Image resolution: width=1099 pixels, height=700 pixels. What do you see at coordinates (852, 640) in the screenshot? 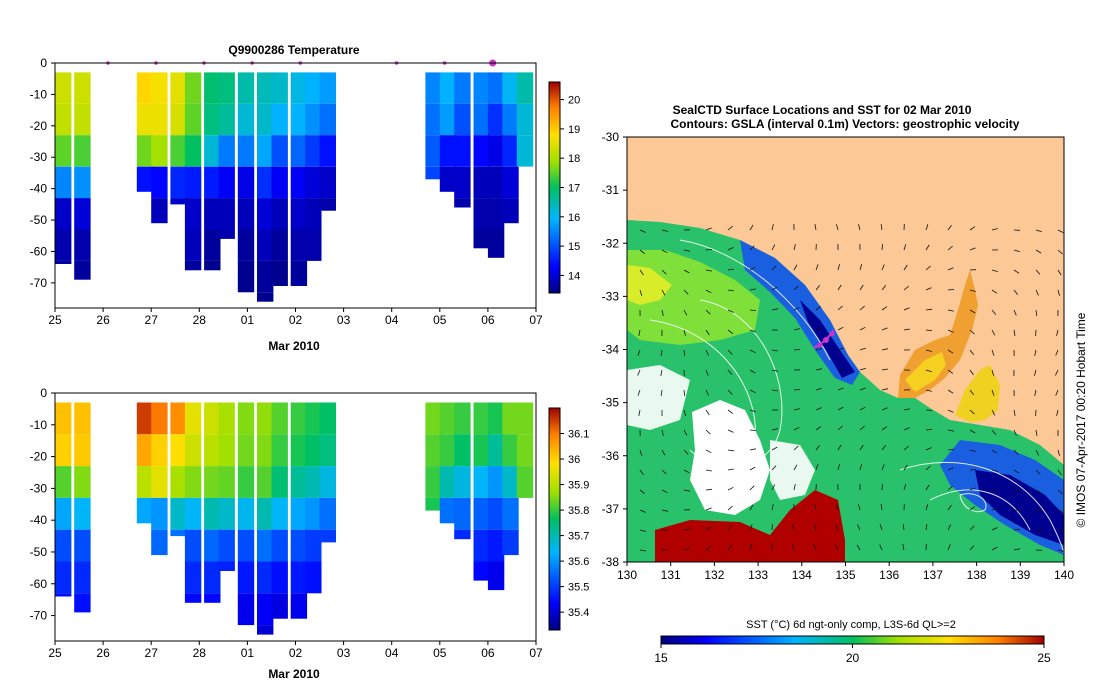
I see `sst-colorbar` at bounding box center [852, 640].